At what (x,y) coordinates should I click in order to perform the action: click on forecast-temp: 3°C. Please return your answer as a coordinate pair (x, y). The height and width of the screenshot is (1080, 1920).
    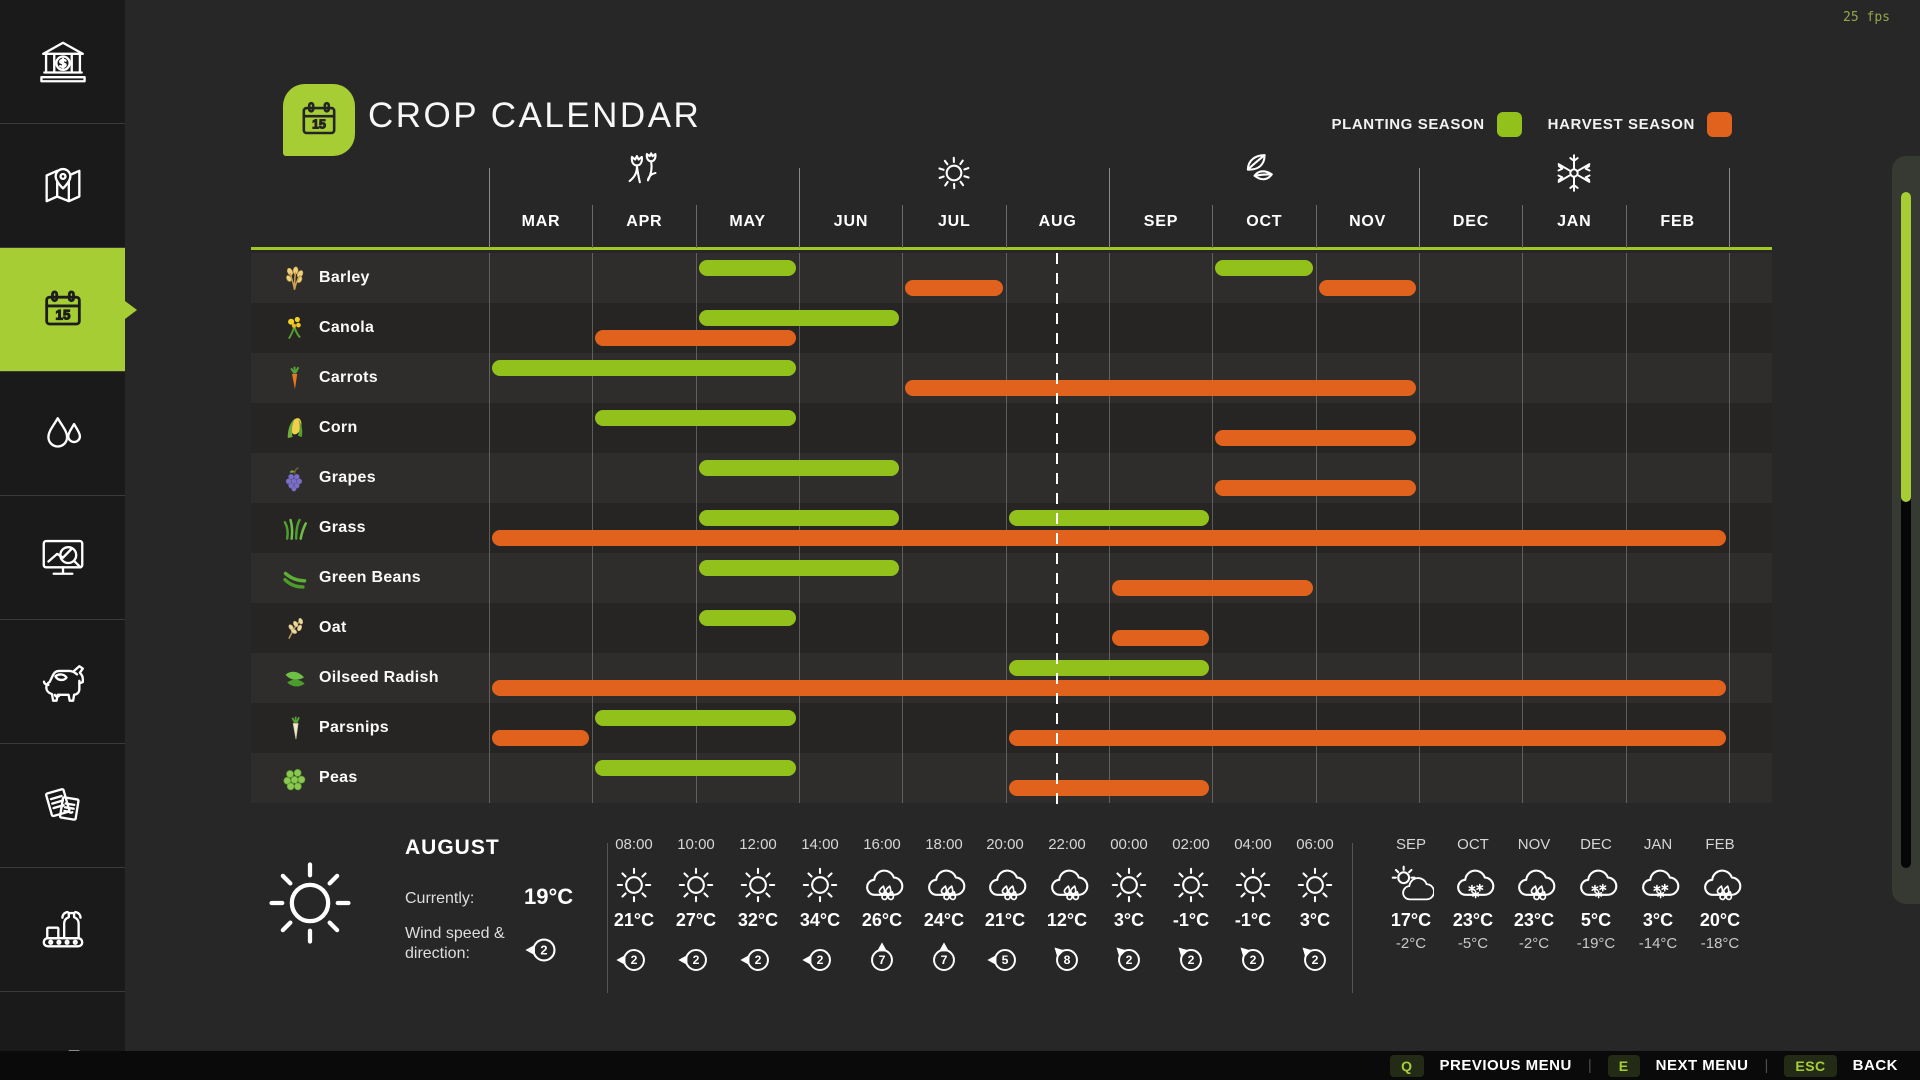
    Looking at the image, I should click on (1129, 920).